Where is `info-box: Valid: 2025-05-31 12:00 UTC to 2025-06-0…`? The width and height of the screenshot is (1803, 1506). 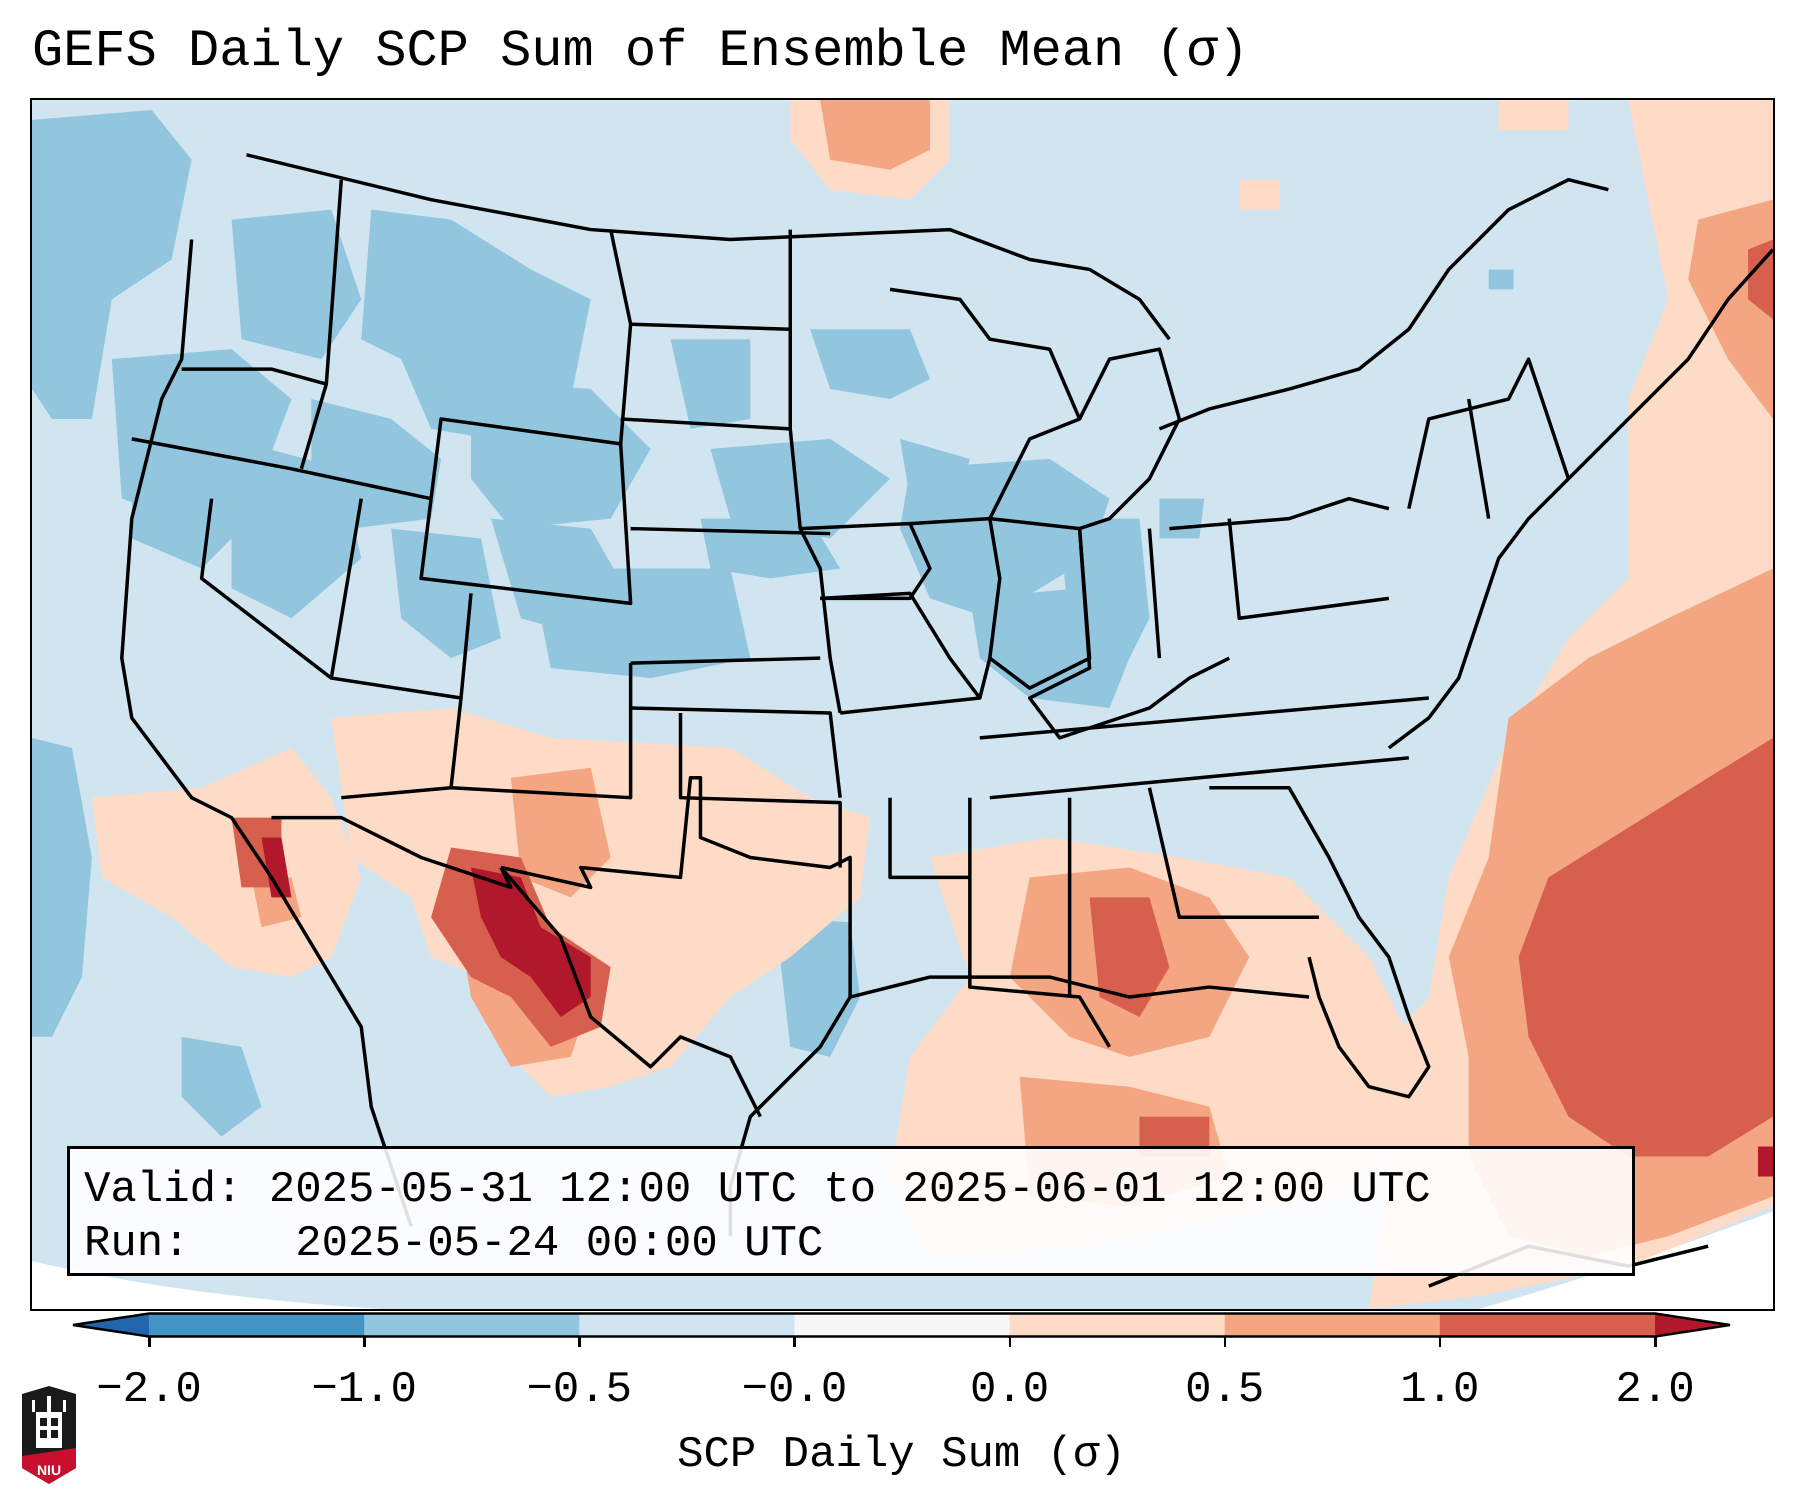
info-box: Valid: 2025-05-31 12:00 UTC to 2025-06-0… is located at coordinates (851, 1211).